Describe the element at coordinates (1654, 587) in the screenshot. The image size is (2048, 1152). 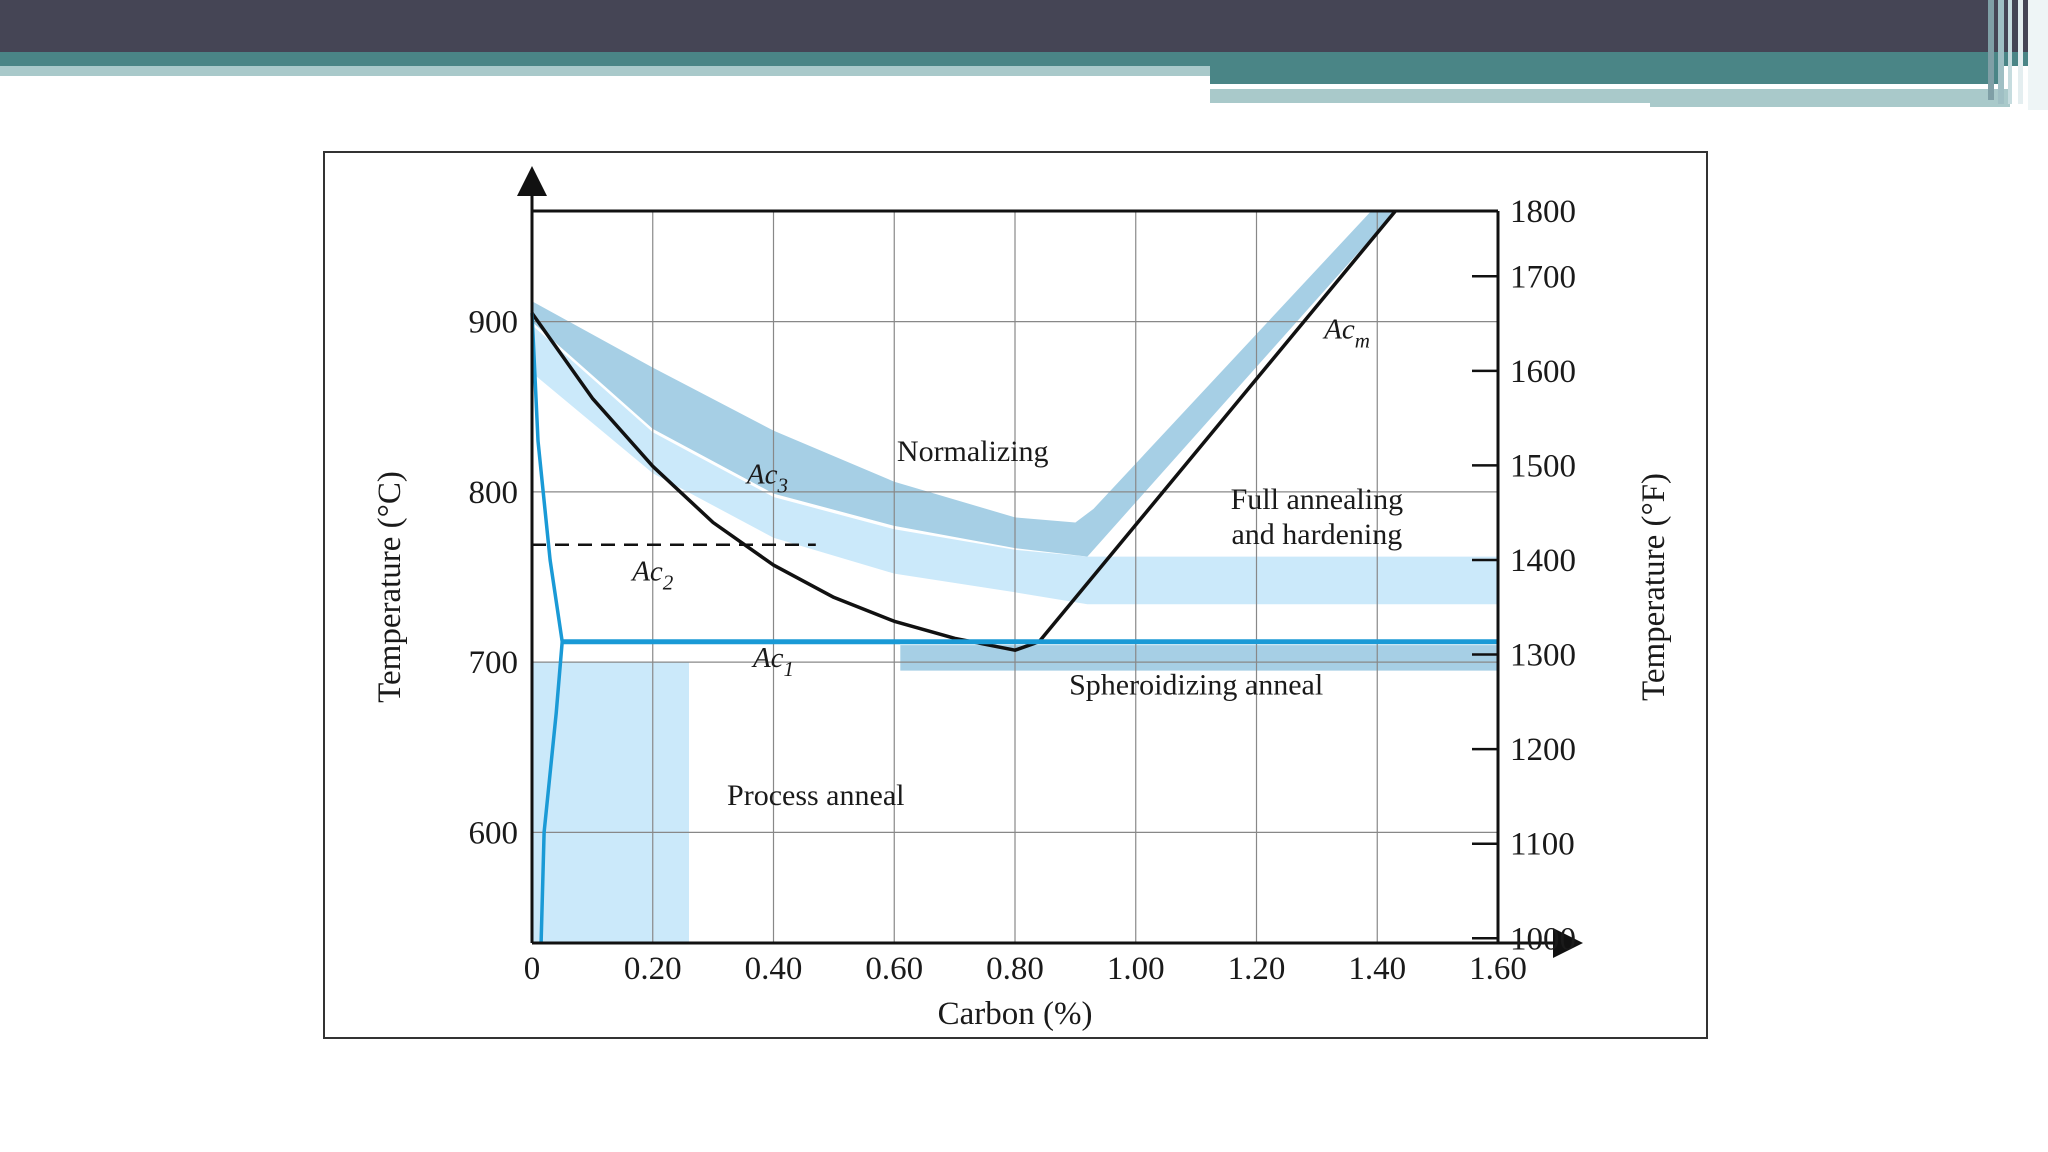
I see `y-axis-label-right: Temperature (°F)` at that location.